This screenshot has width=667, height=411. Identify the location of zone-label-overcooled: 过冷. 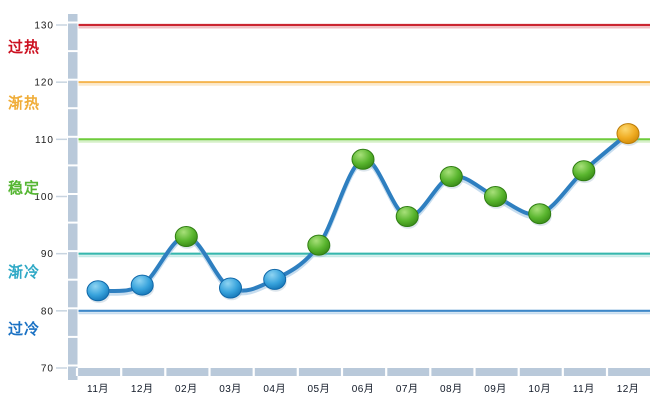
(24, 329).